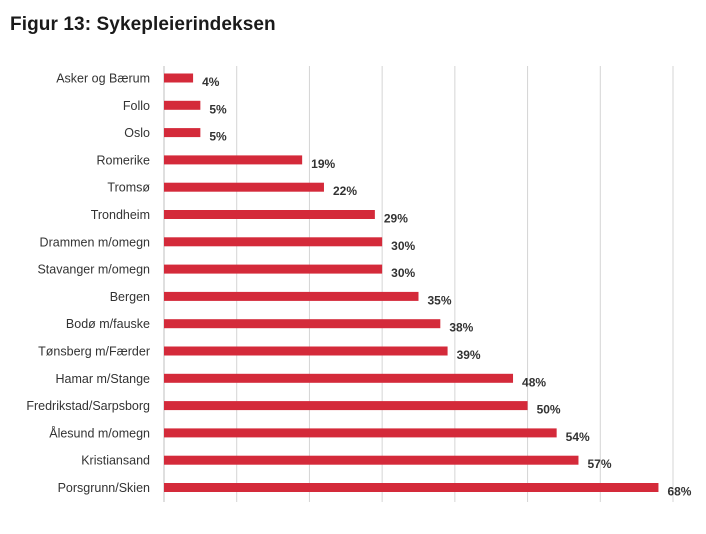  What do you see at coordinates (137, 133) in the screenshot?
I see `category-label-2: Oslo` at bounding box center [137, 133].